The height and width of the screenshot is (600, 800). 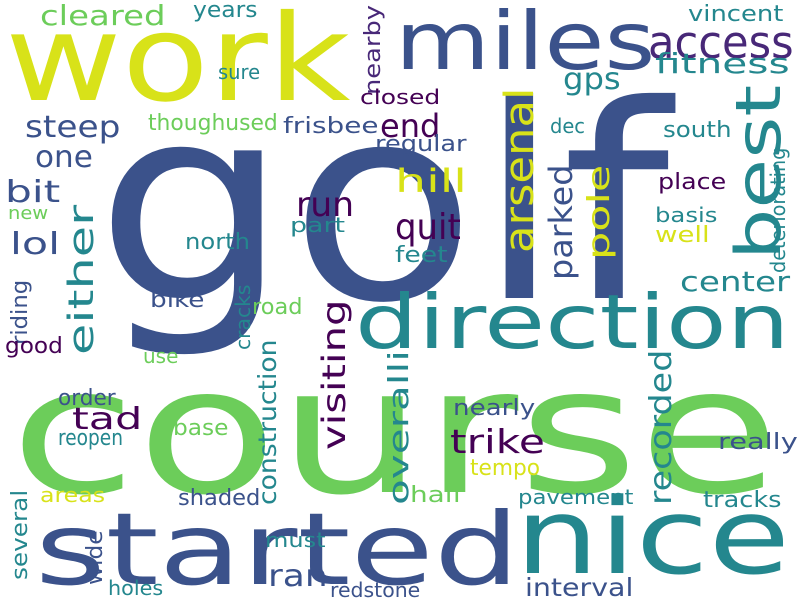 What do you see at coordinates (721, 42) in the screenshot?
I see `word-access: access` at bounding box center [721, 42].